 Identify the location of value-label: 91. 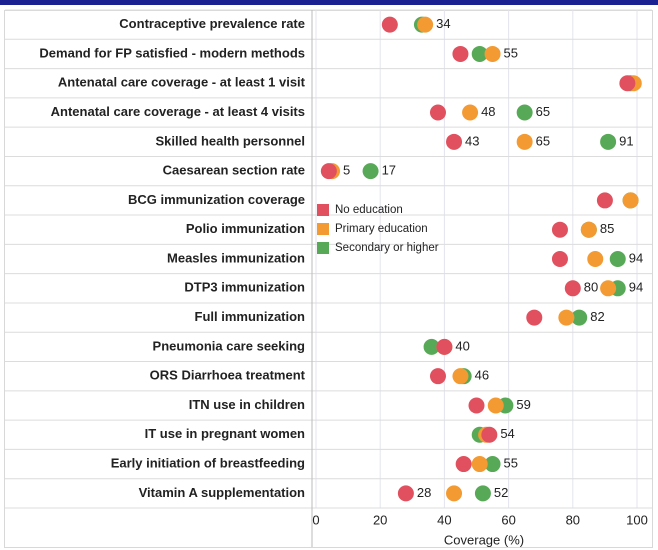
(626, 140).